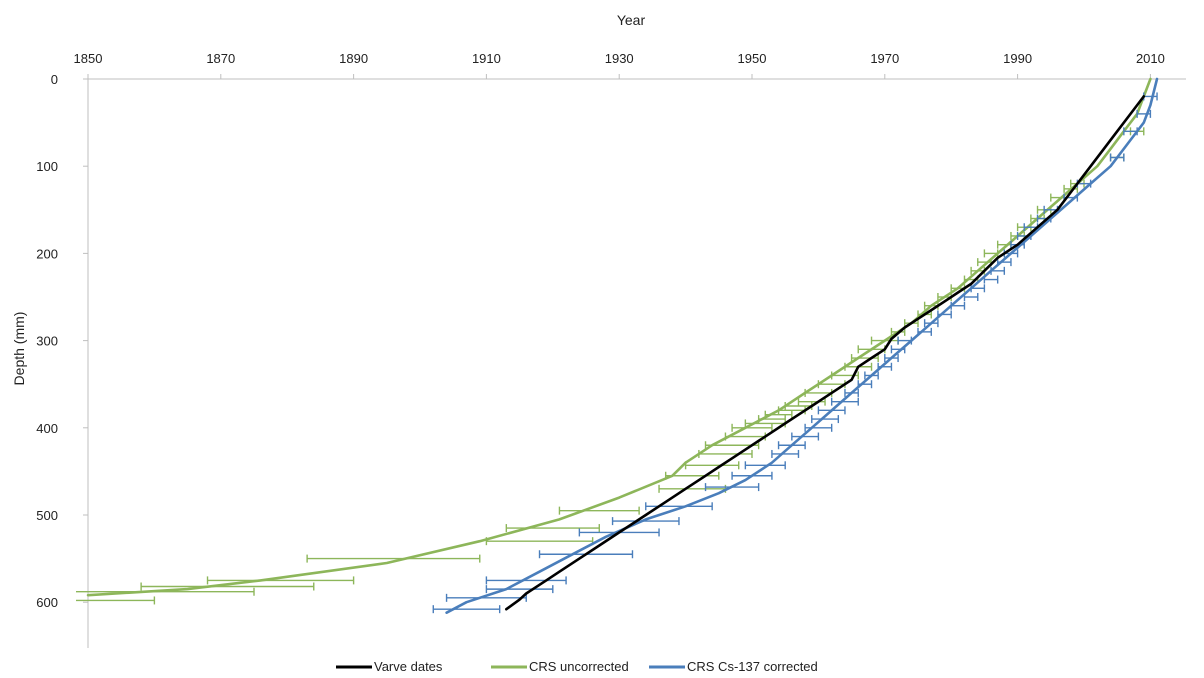 The image size is (1204, 678). What do you see at coordinates (1017, 58) in the screenshot?
I see `x-tick-label: 1990` at bounding box center [1017, 58].